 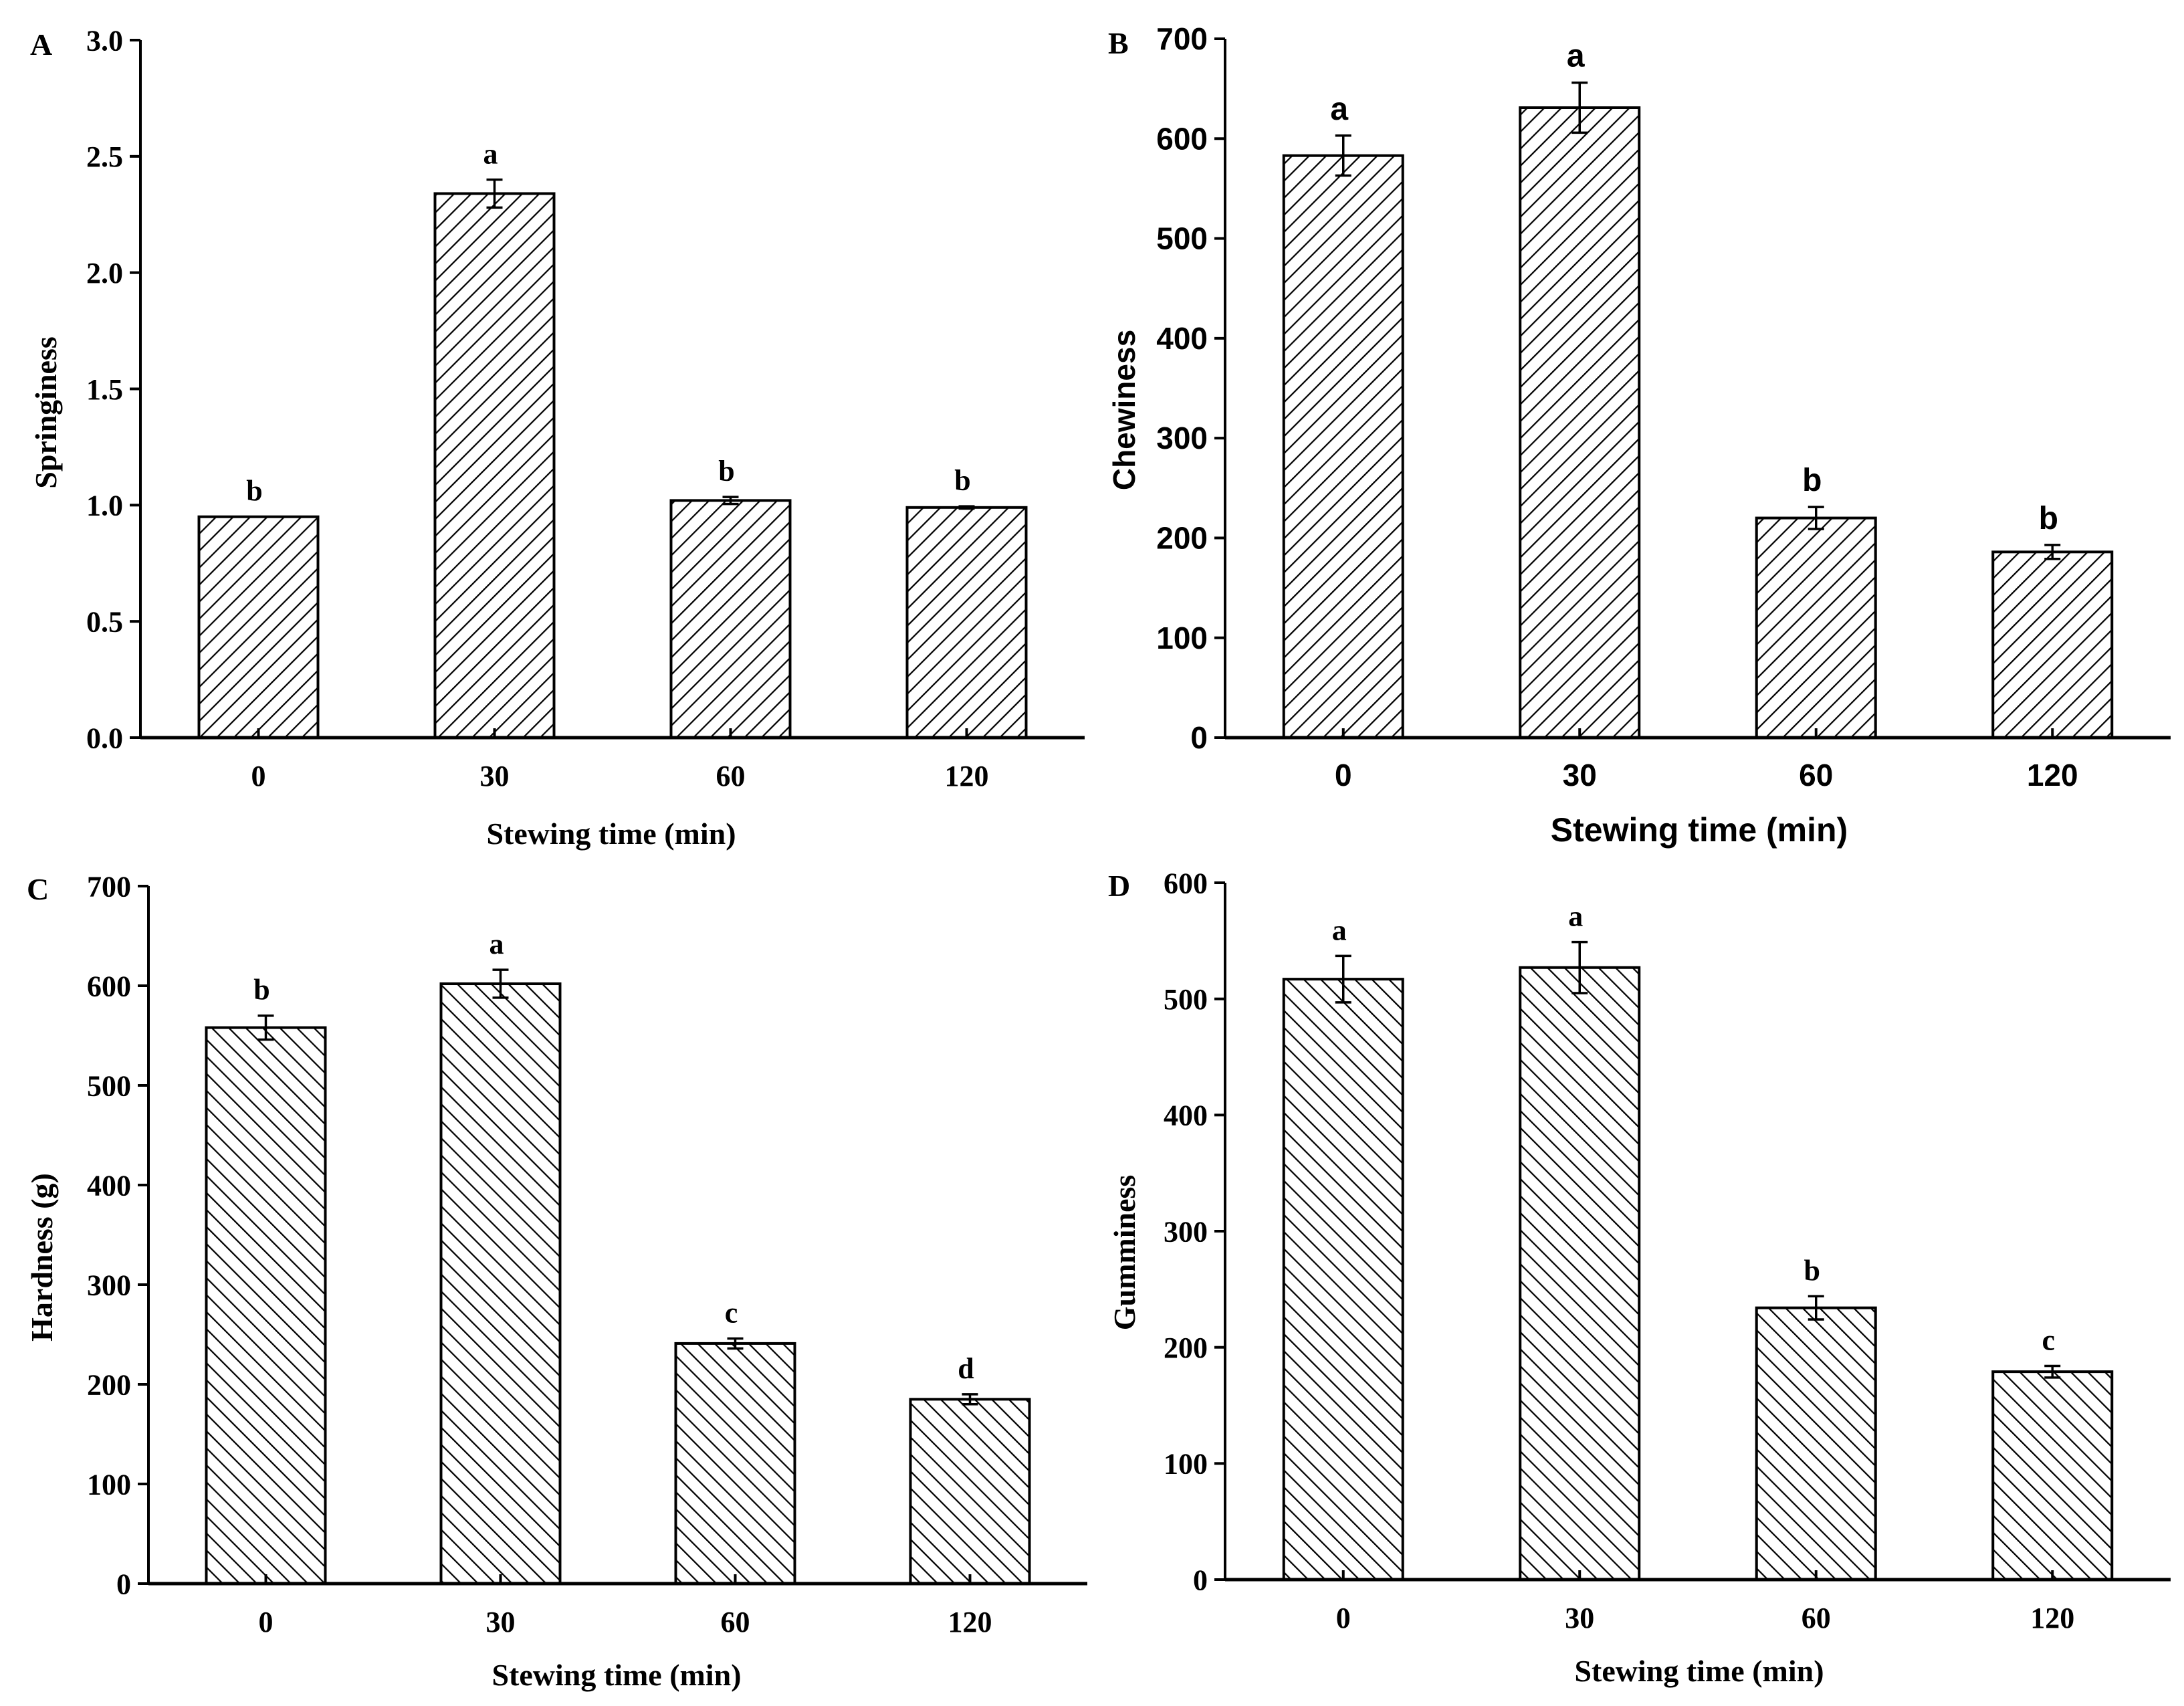 I want to click on y-axis-label: Gumminess, so click(x=1124, y=1253).